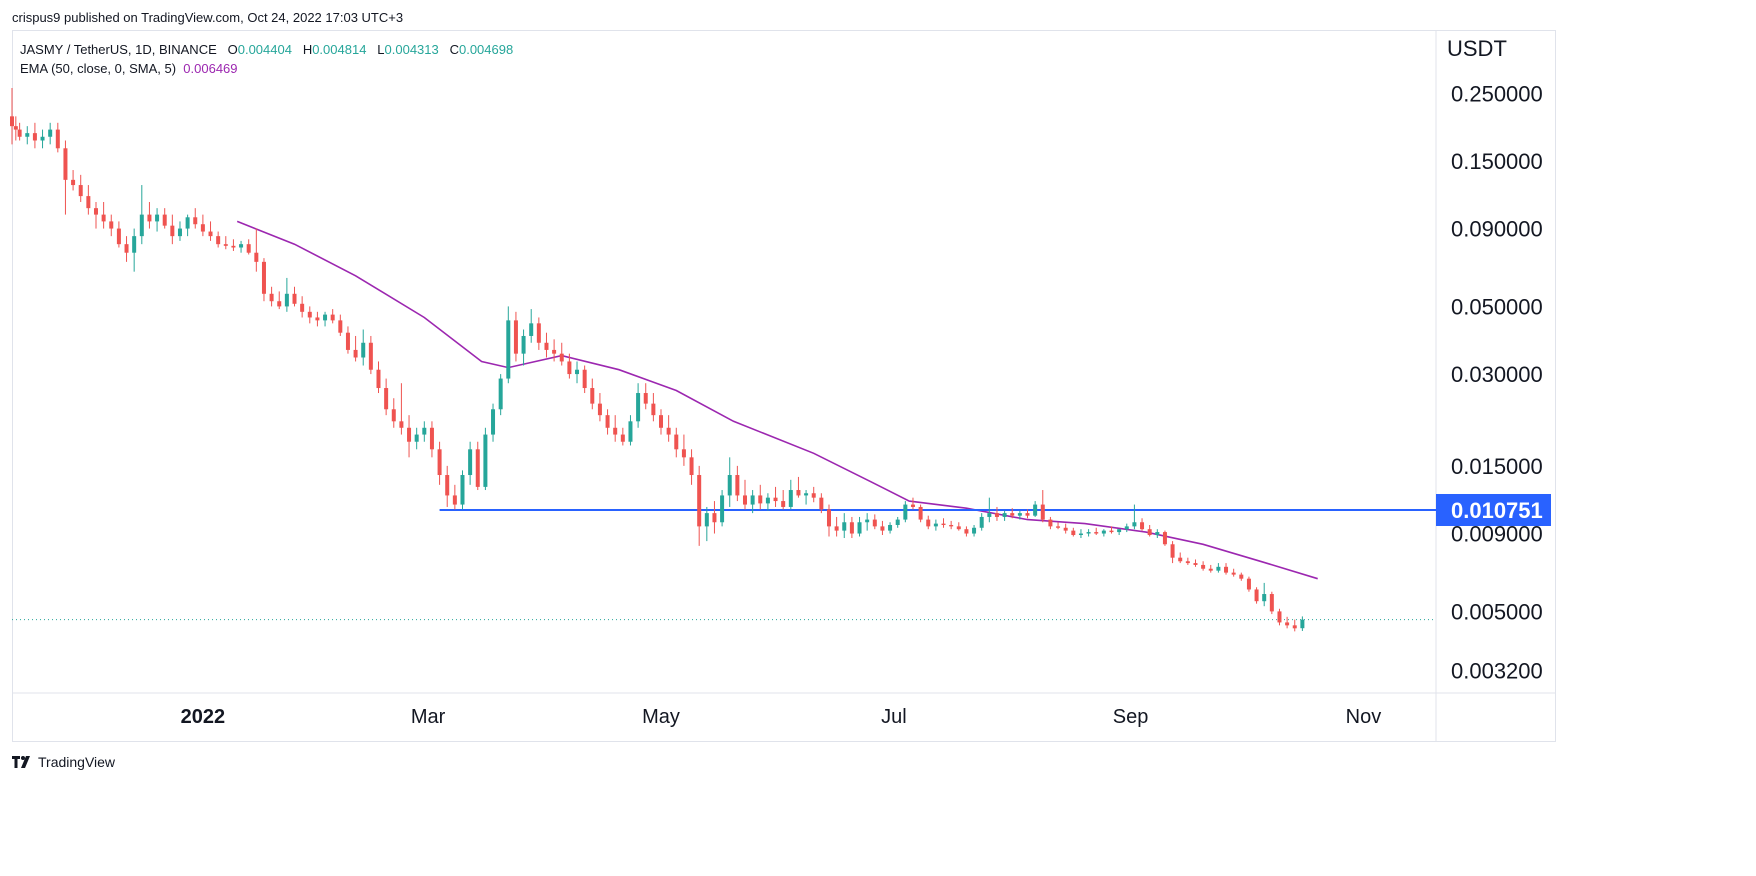 Image resolution: width=1756 pixels, height=876 pixels. I want to click on legend-ema-value: 0.006469, so click(210, 68).